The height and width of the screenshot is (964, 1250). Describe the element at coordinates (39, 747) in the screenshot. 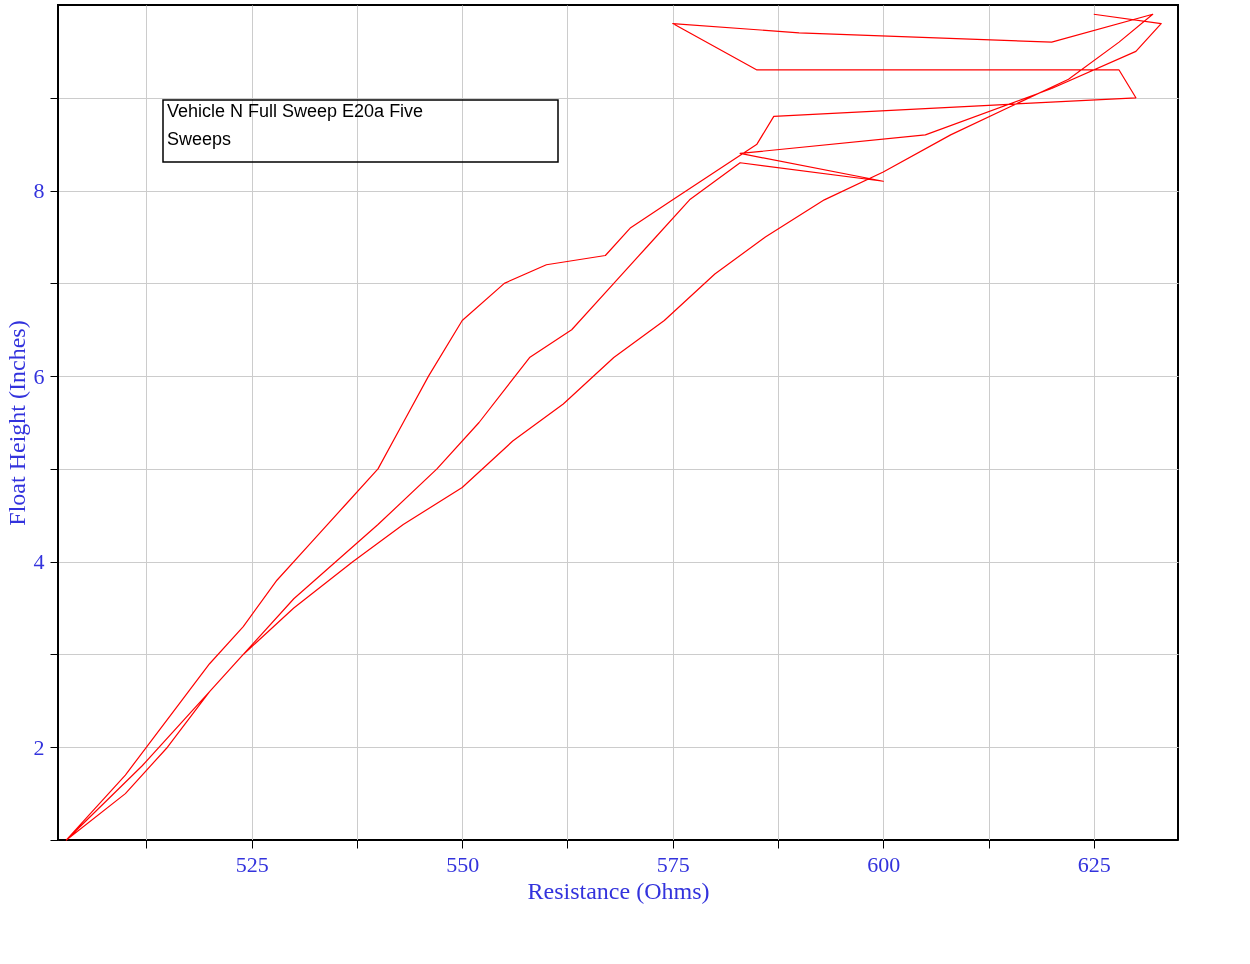

I see `y-tick-label: 2` at that location.